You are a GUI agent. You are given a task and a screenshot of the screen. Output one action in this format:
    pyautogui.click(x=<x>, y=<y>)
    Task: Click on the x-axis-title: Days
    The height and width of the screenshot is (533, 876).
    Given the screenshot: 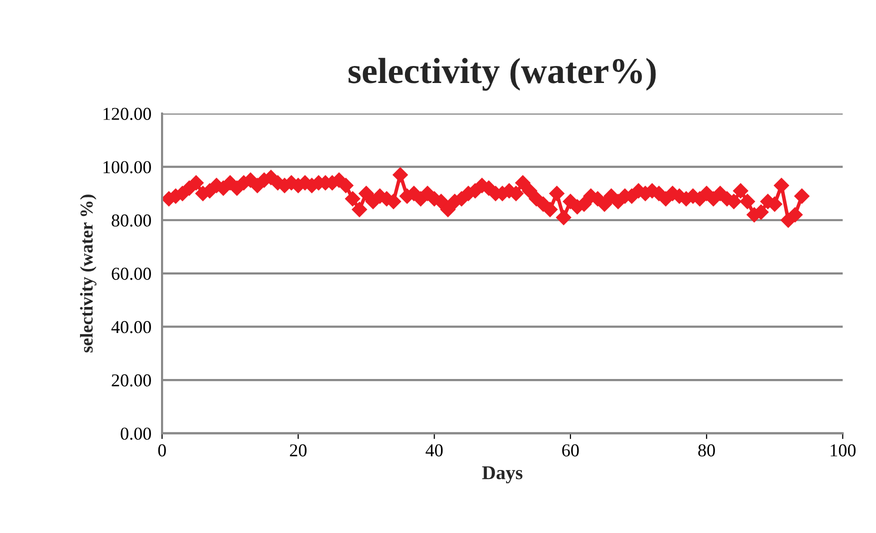 What is the action you would take?
    pyautogui.click(x=502, y=475)
    